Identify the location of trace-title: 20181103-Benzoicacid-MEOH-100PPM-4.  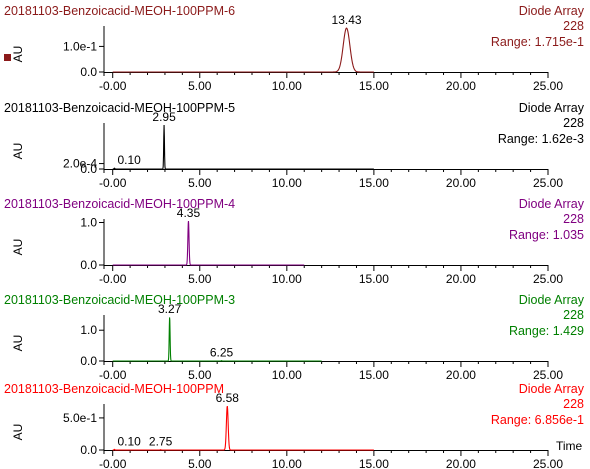
(119, 204).